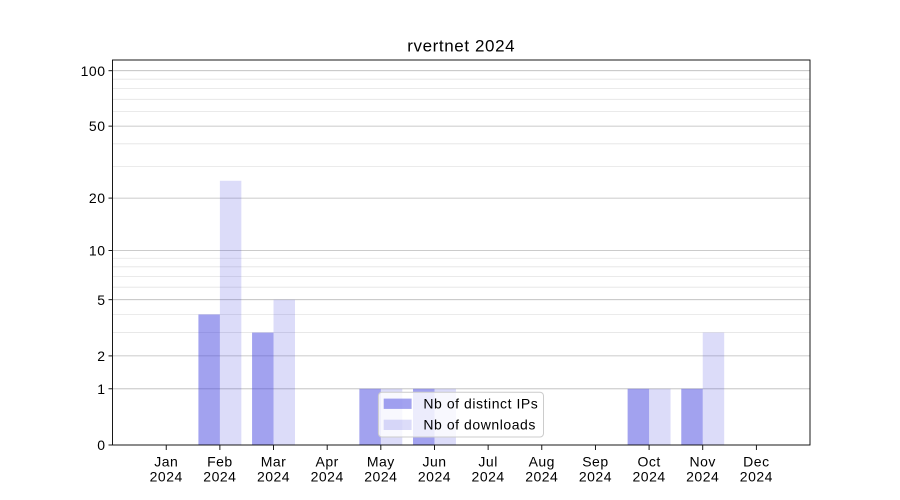 The width and height of the screenshot is (900, 500). What do you see at coordinates (101, 356) in the screenshot?
I see `svg-text: 2` at bounding box center [101, 356].